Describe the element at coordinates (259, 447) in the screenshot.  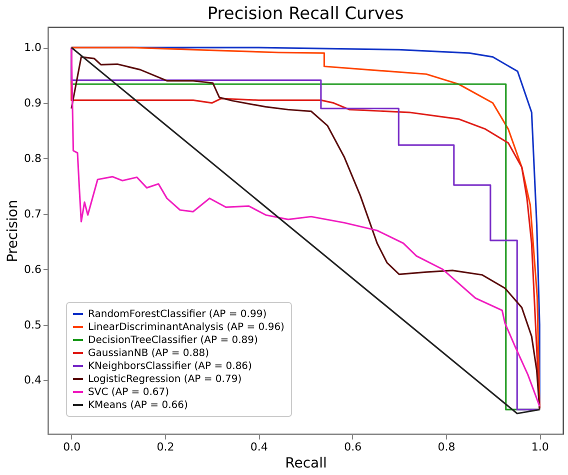
I see `x-tick-label: 0.4` at that location.